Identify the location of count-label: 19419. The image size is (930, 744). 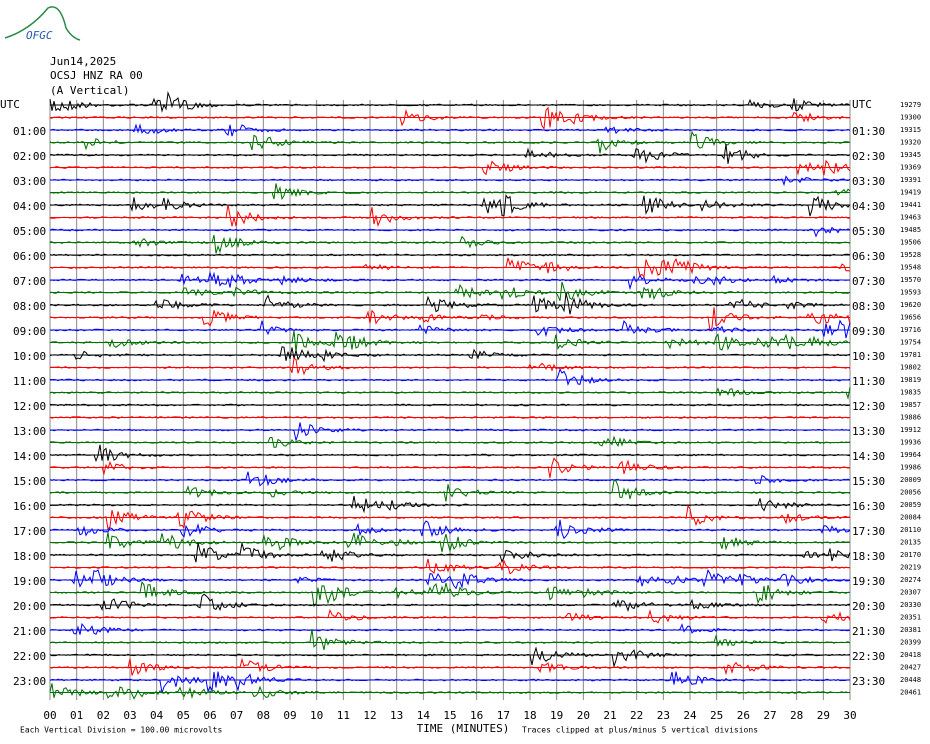
(910, 193).